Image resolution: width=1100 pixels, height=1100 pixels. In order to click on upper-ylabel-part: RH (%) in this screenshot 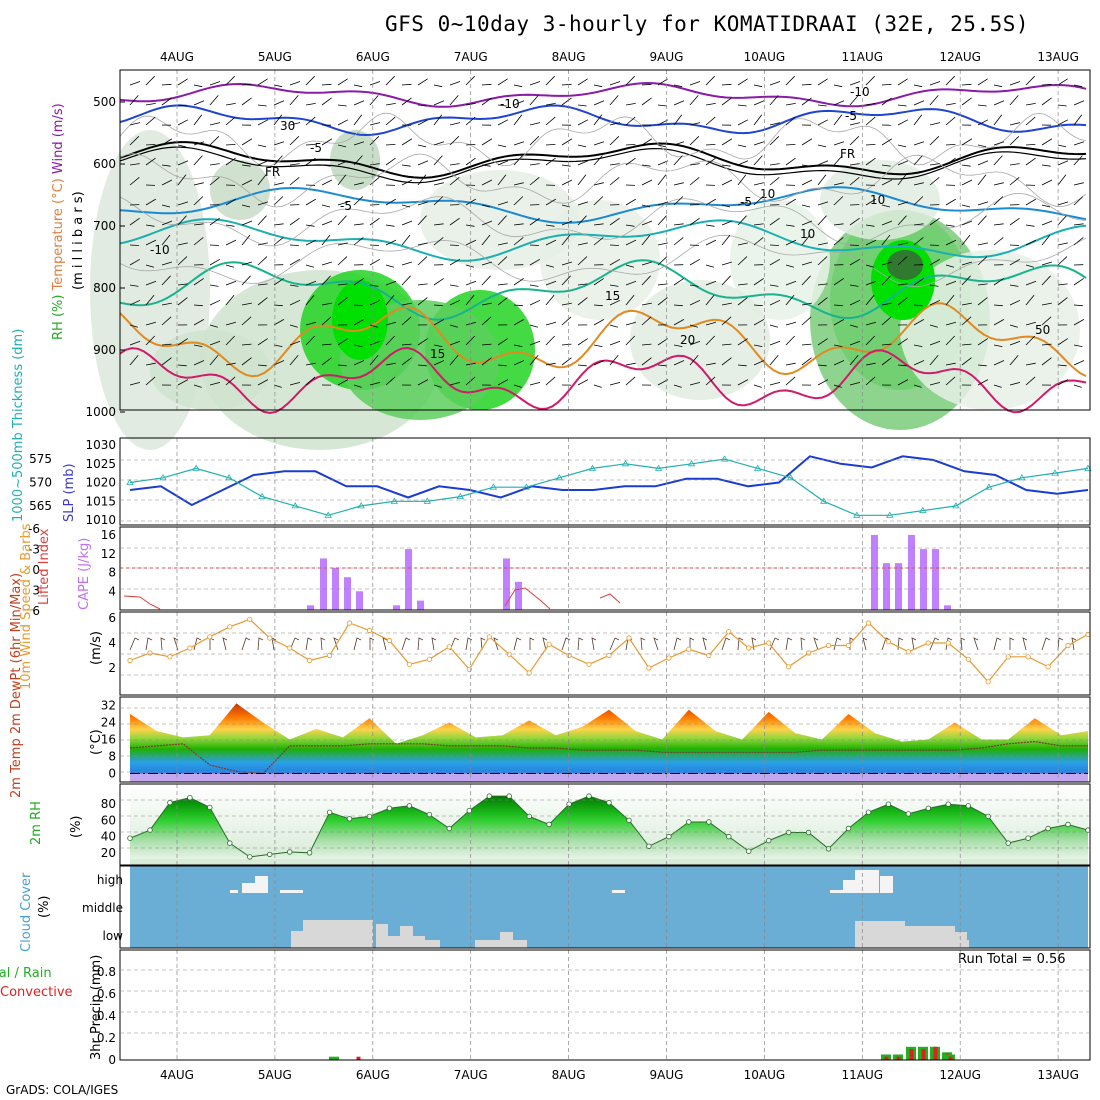, I will do `click(58, 315)`.